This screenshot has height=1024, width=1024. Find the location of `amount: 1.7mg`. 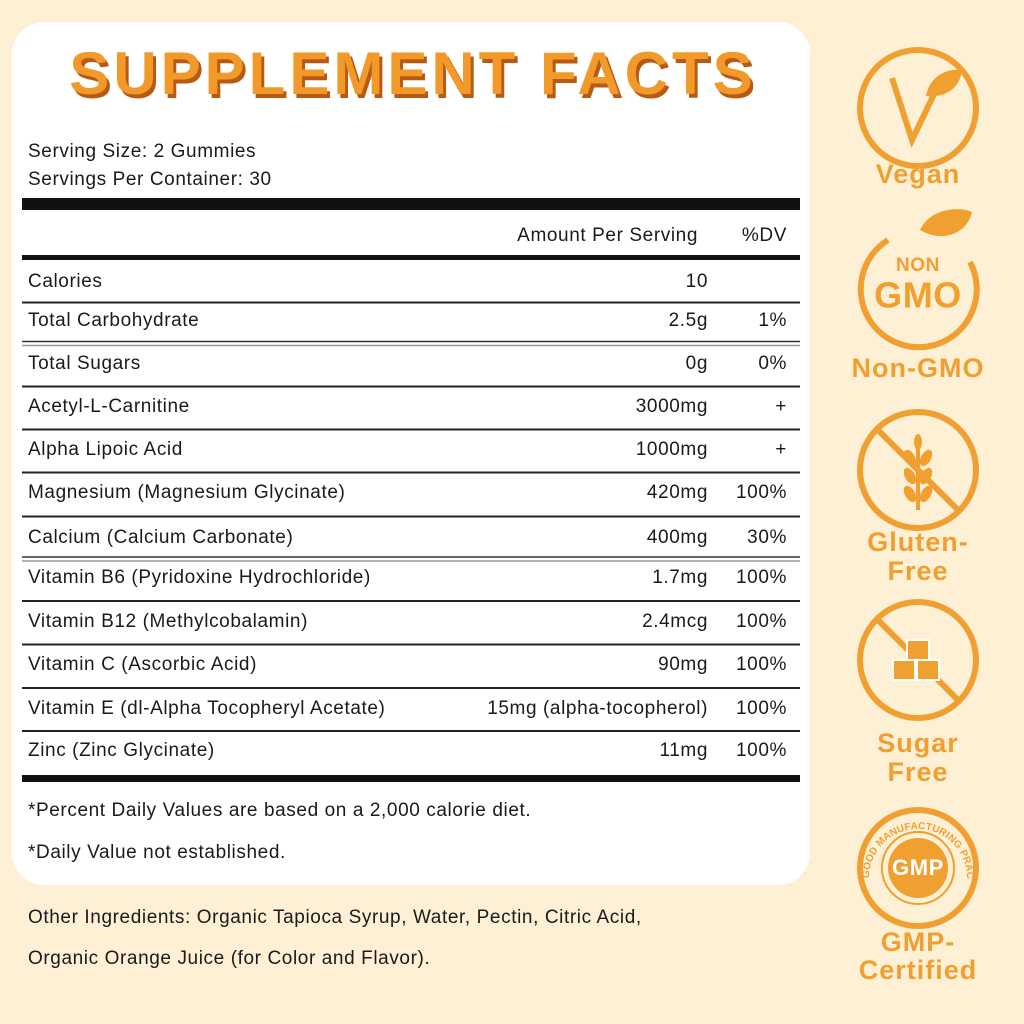

amount: 1.7mg is located at coordinates (680, 577).